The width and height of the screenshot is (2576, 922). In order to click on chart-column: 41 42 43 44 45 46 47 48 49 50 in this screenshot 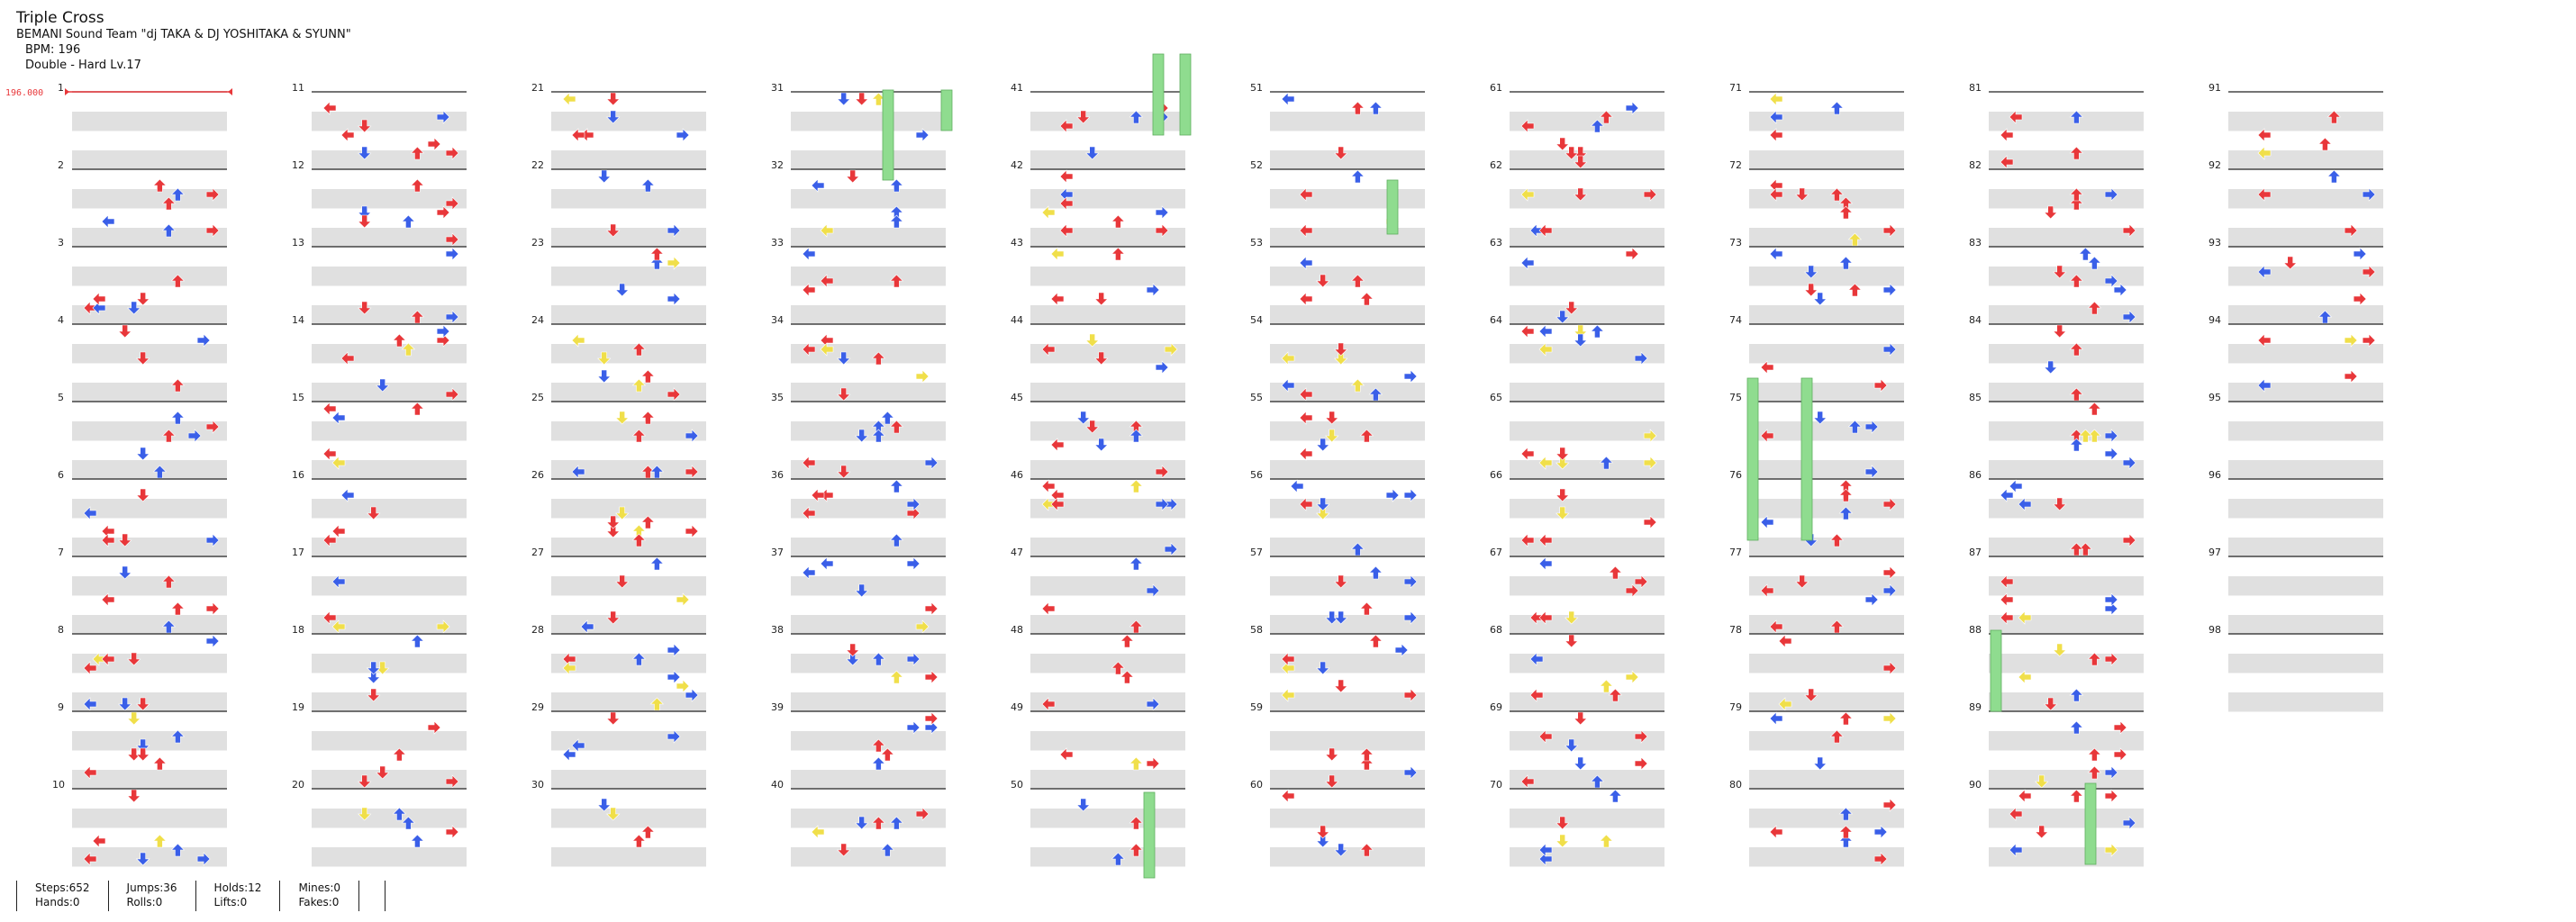, I will do `click(1098, 484)`.